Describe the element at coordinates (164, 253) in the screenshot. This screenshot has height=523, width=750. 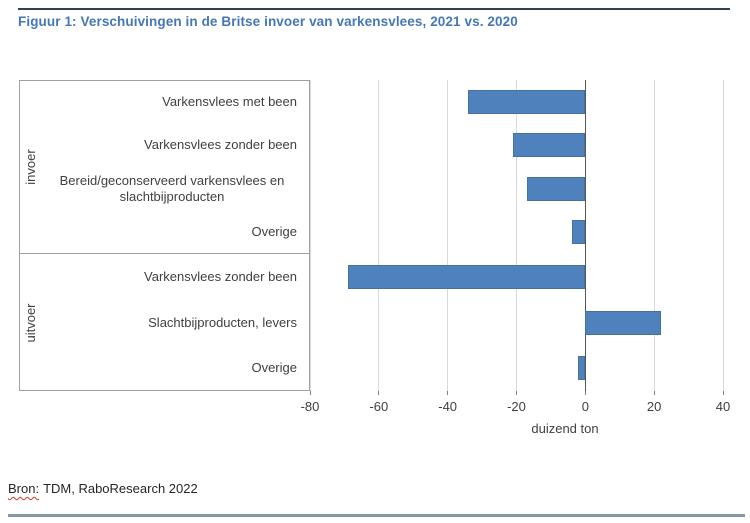
I see `group-divider-line` at that location.